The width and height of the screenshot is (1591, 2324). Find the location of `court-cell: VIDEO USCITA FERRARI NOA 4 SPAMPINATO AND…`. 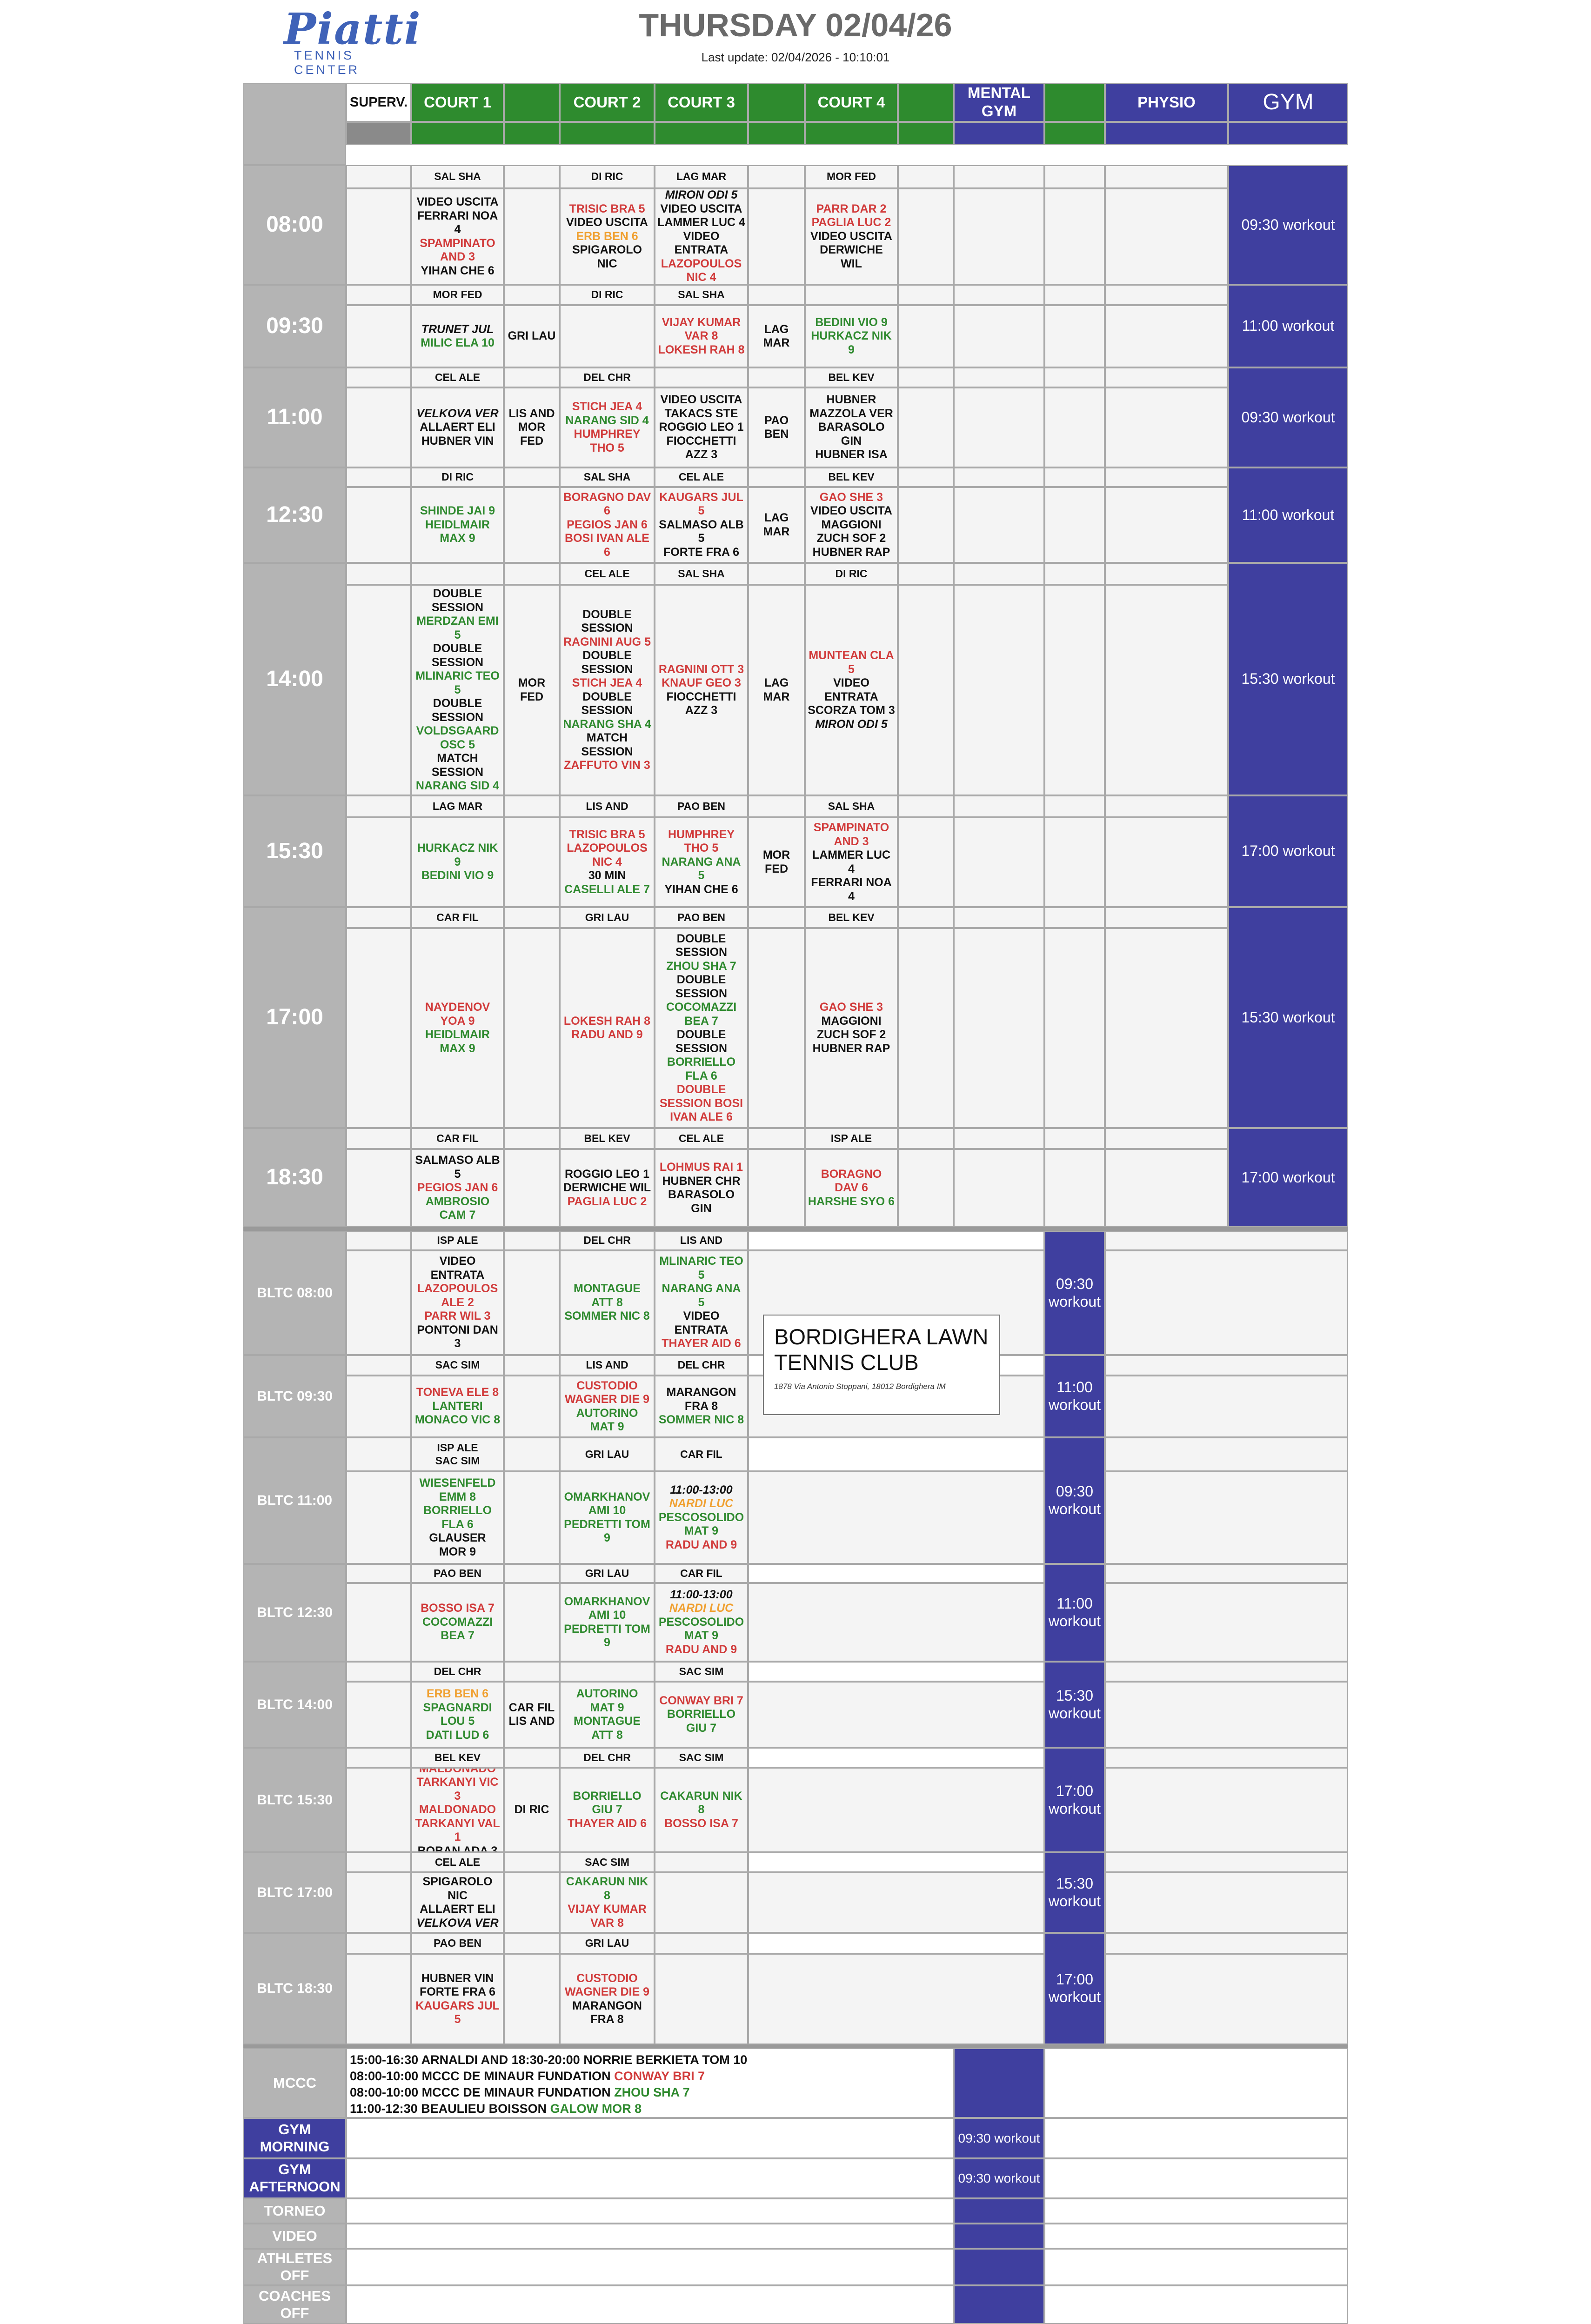

court-cell: VIDEO USCITA FERRARI NOA 4 SPAMPINATO AND… is located at coordinates (457, 236).